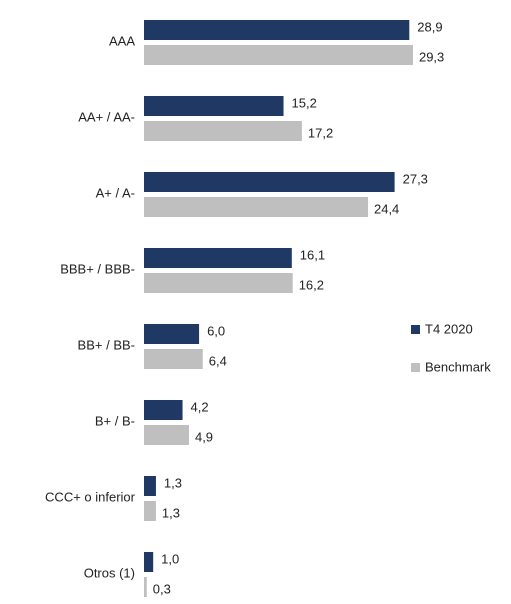  Describe the element at coordinates (109, 572) in the screenshot. I see `category-label: Otros (1)` at that location.